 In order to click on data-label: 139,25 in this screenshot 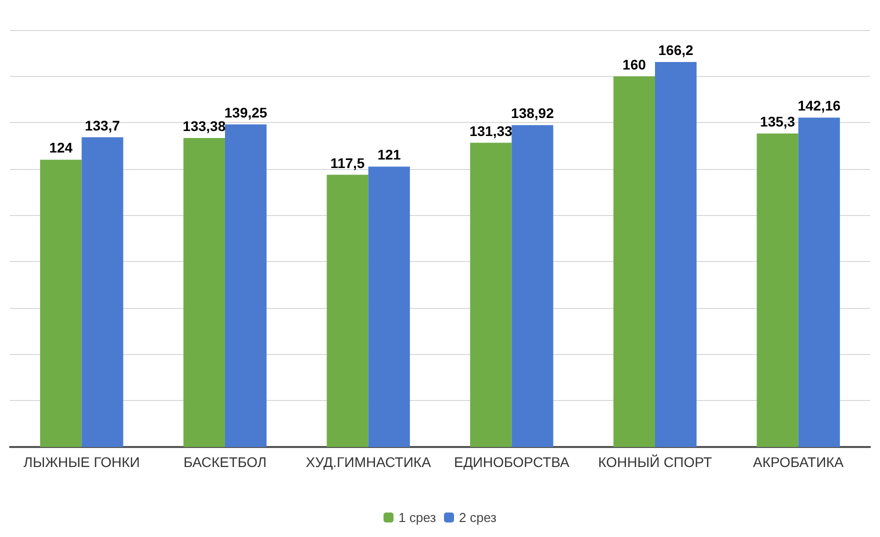, I will do `click(246, 112)`.